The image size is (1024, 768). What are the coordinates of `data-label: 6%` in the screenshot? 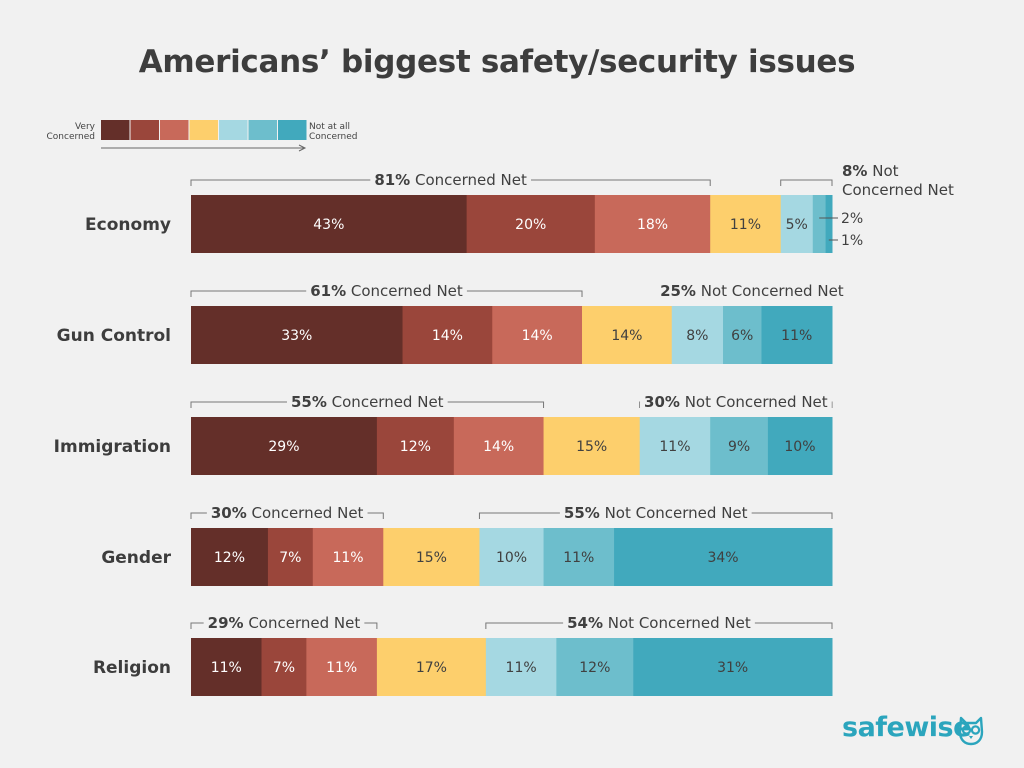 It's located at (742, 336).